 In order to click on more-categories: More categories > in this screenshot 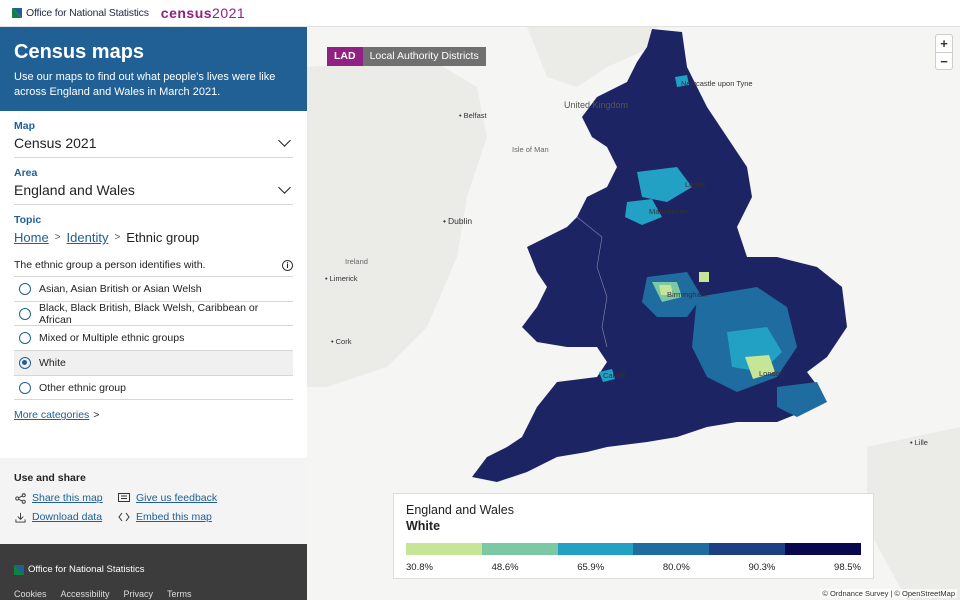, I will do `click(153, 415)`.